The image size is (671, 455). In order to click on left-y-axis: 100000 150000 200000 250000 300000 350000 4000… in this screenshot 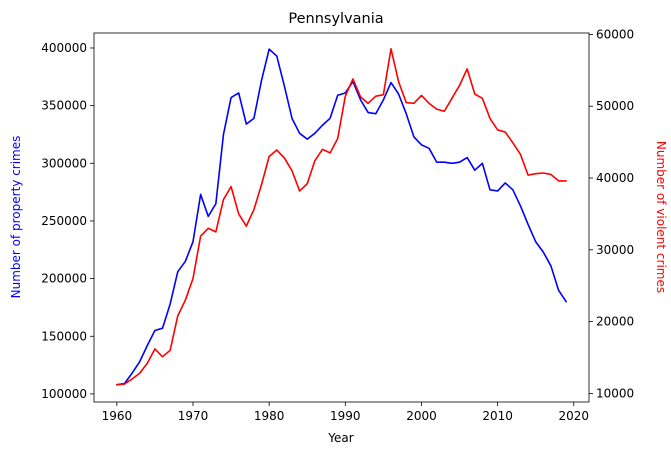, I will do `click(67, 221)`.